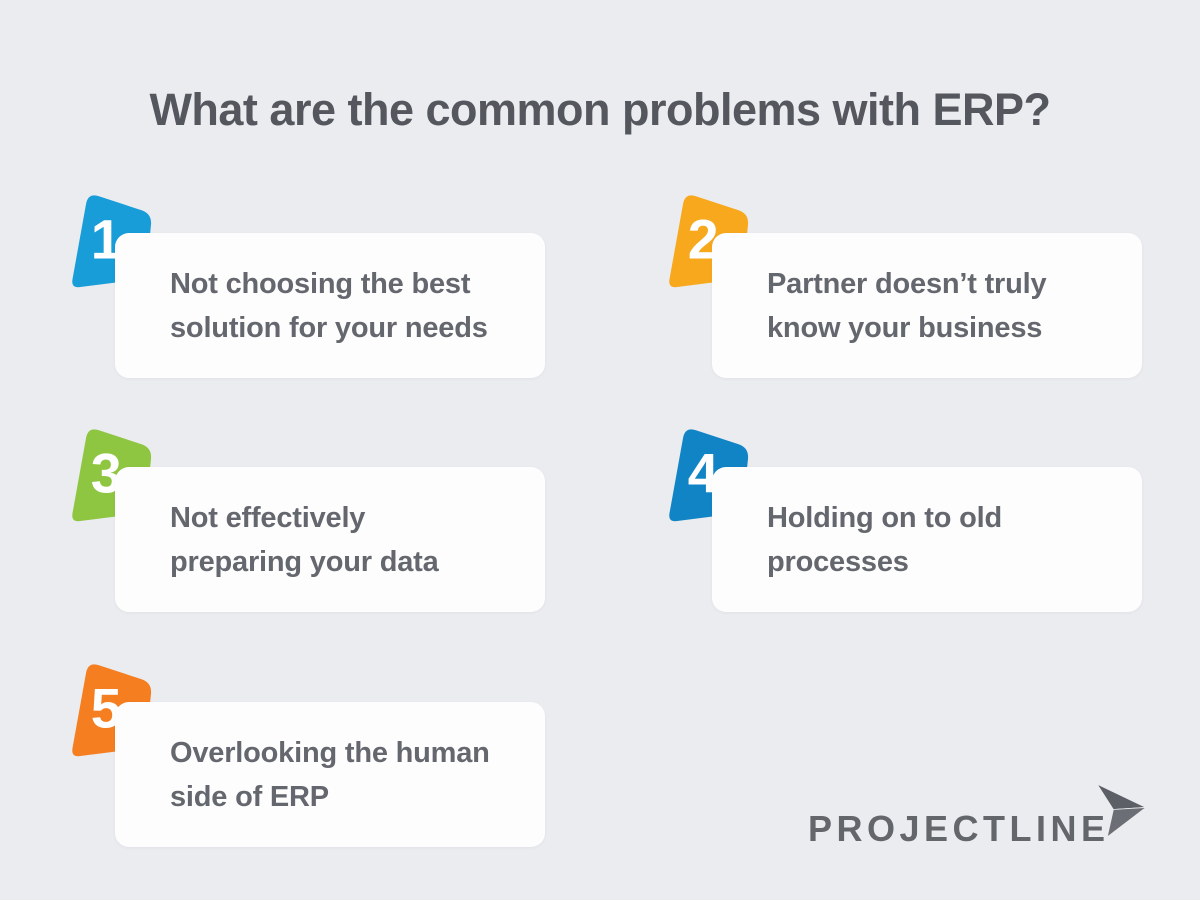  I want to click on problem-text-line: Partner doesn’t truly, so click(907, 283).